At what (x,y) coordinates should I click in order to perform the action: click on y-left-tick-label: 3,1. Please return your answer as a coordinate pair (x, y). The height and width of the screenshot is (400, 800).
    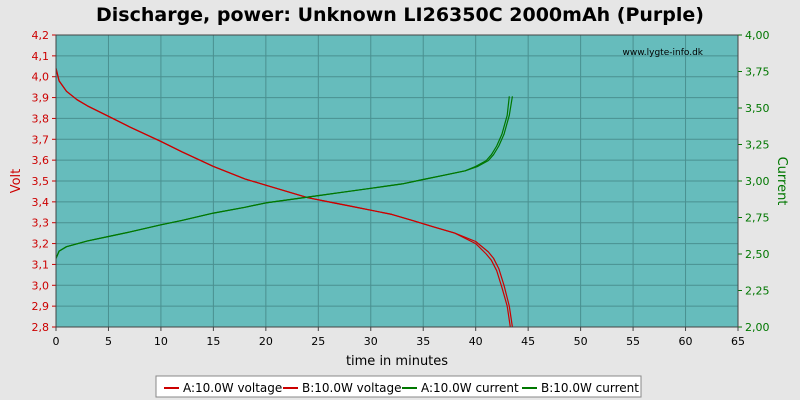
    Looking at the image, I should click on (41, 264).